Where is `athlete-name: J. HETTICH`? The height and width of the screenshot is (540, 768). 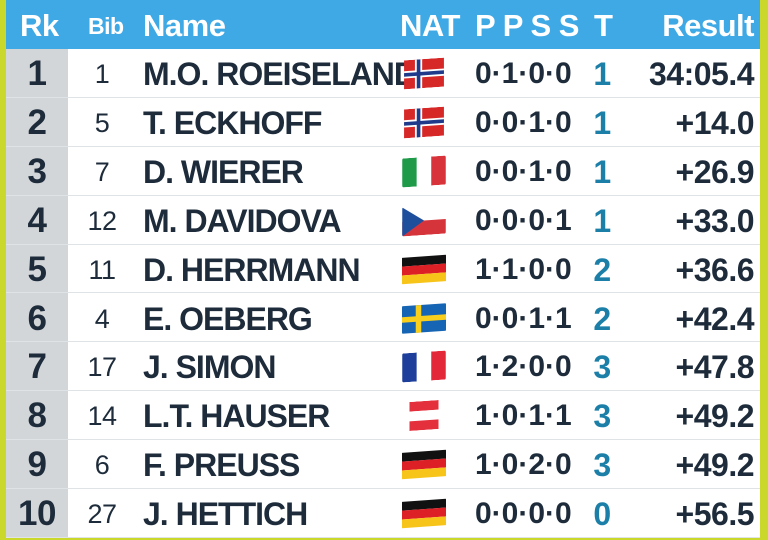
athlete-name: J. HETTICH is located at coordinates (225, 514).